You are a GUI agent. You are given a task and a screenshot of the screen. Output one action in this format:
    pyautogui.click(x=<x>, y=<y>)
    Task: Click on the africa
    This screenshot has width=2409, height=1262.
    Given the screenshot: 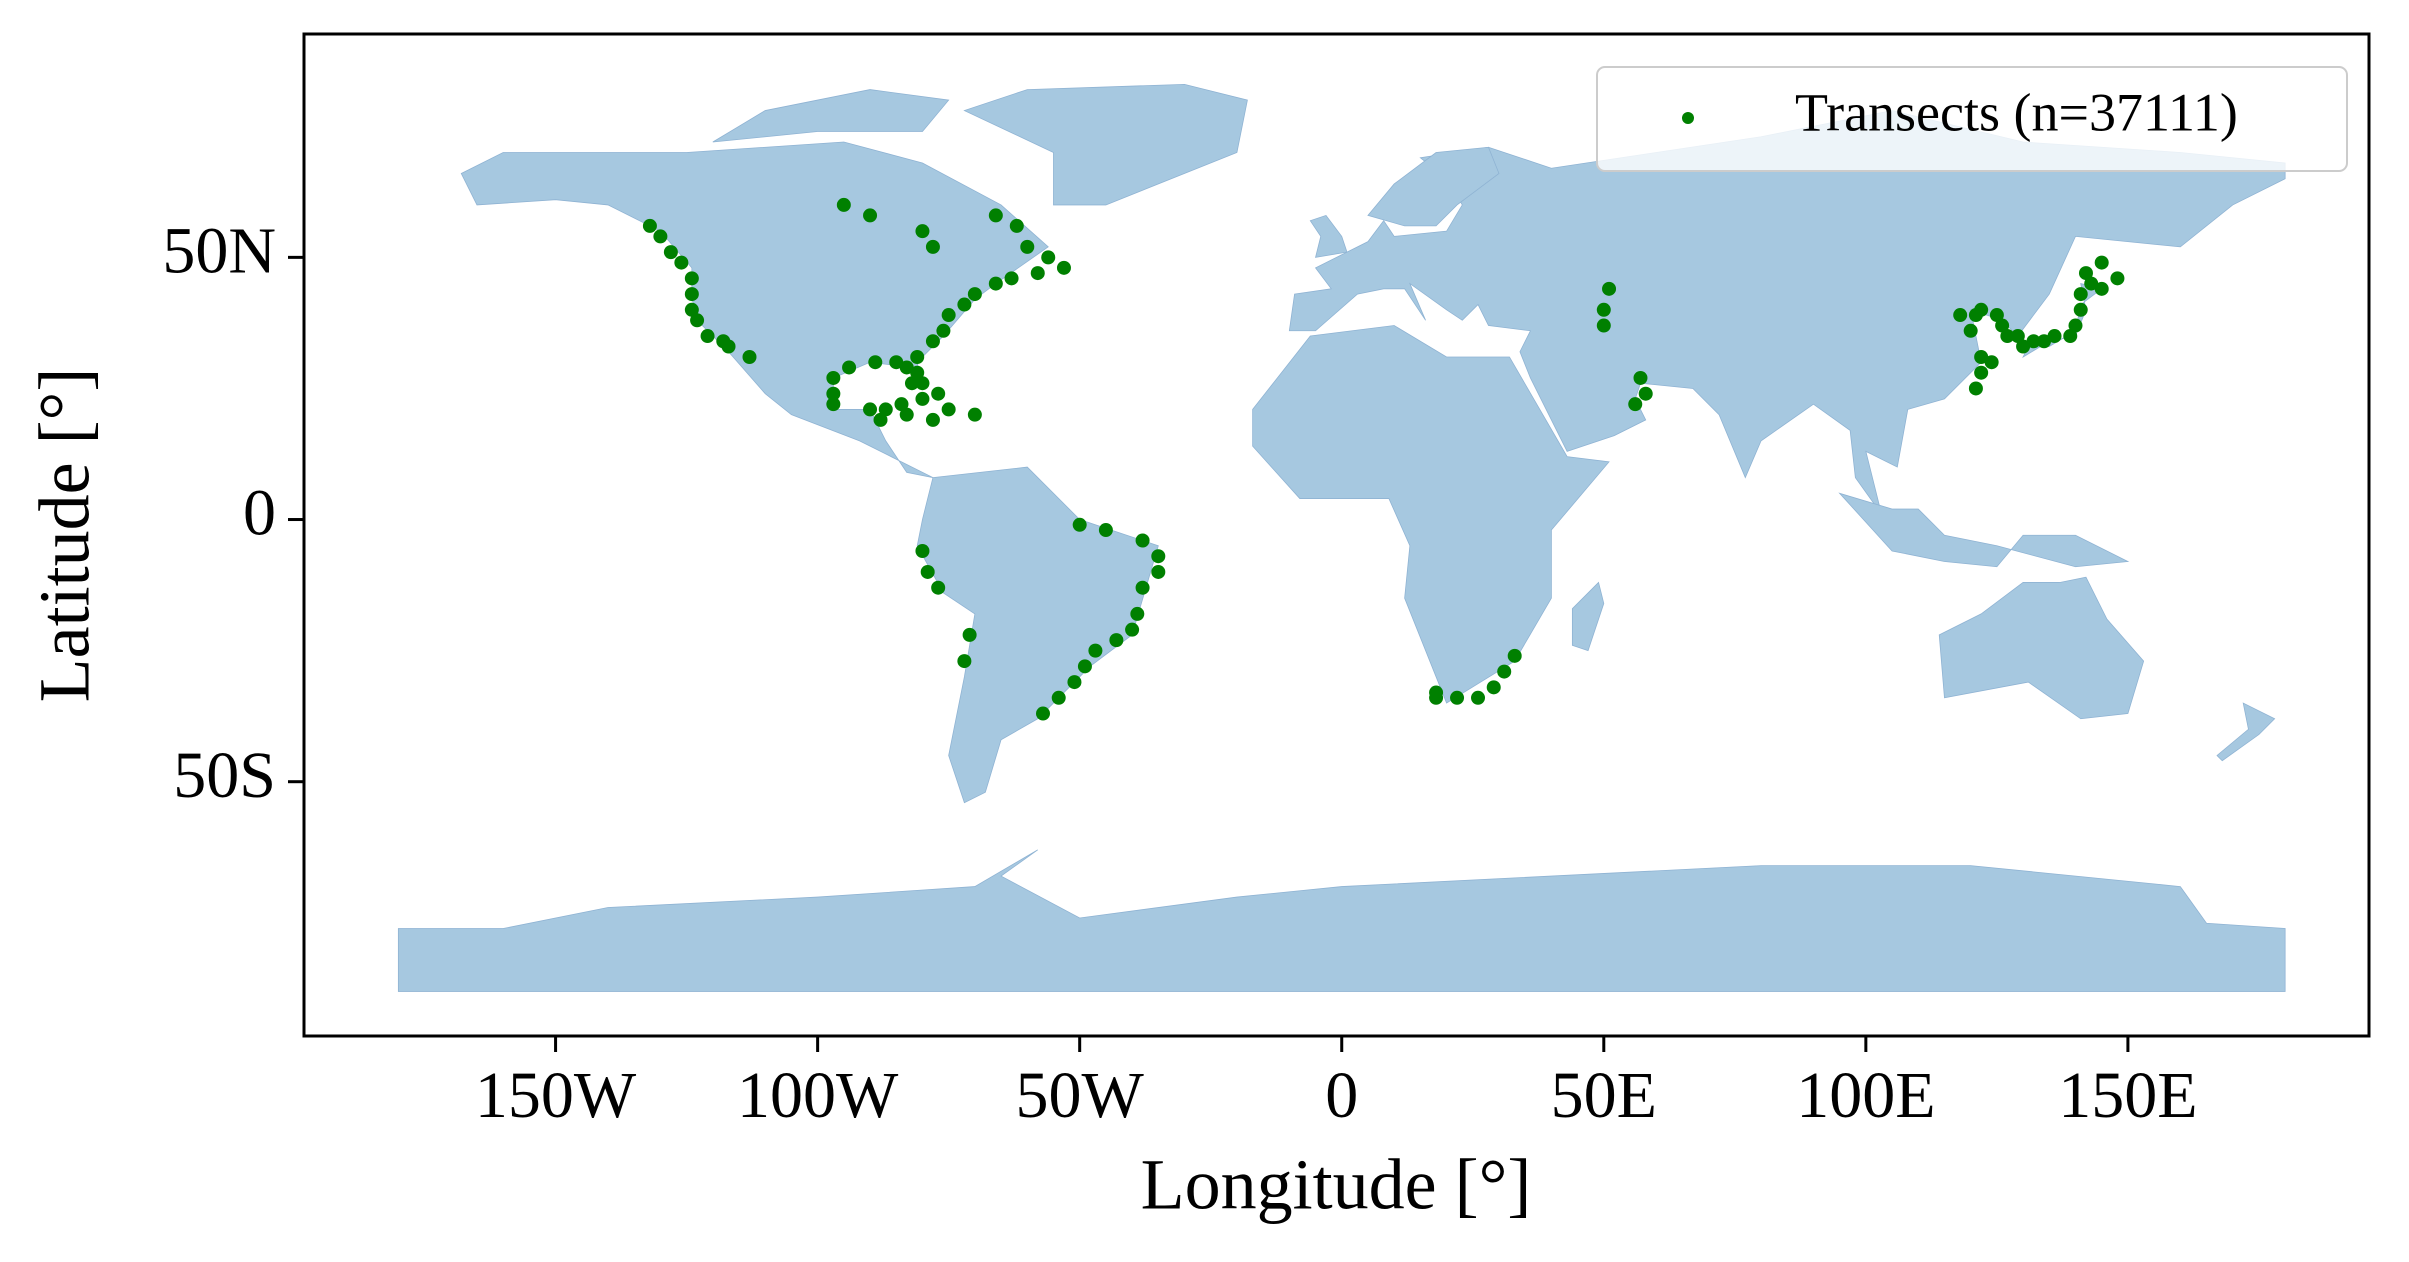 What is the action you would take?
    pyautogui.click(x=1431, y=514)
    